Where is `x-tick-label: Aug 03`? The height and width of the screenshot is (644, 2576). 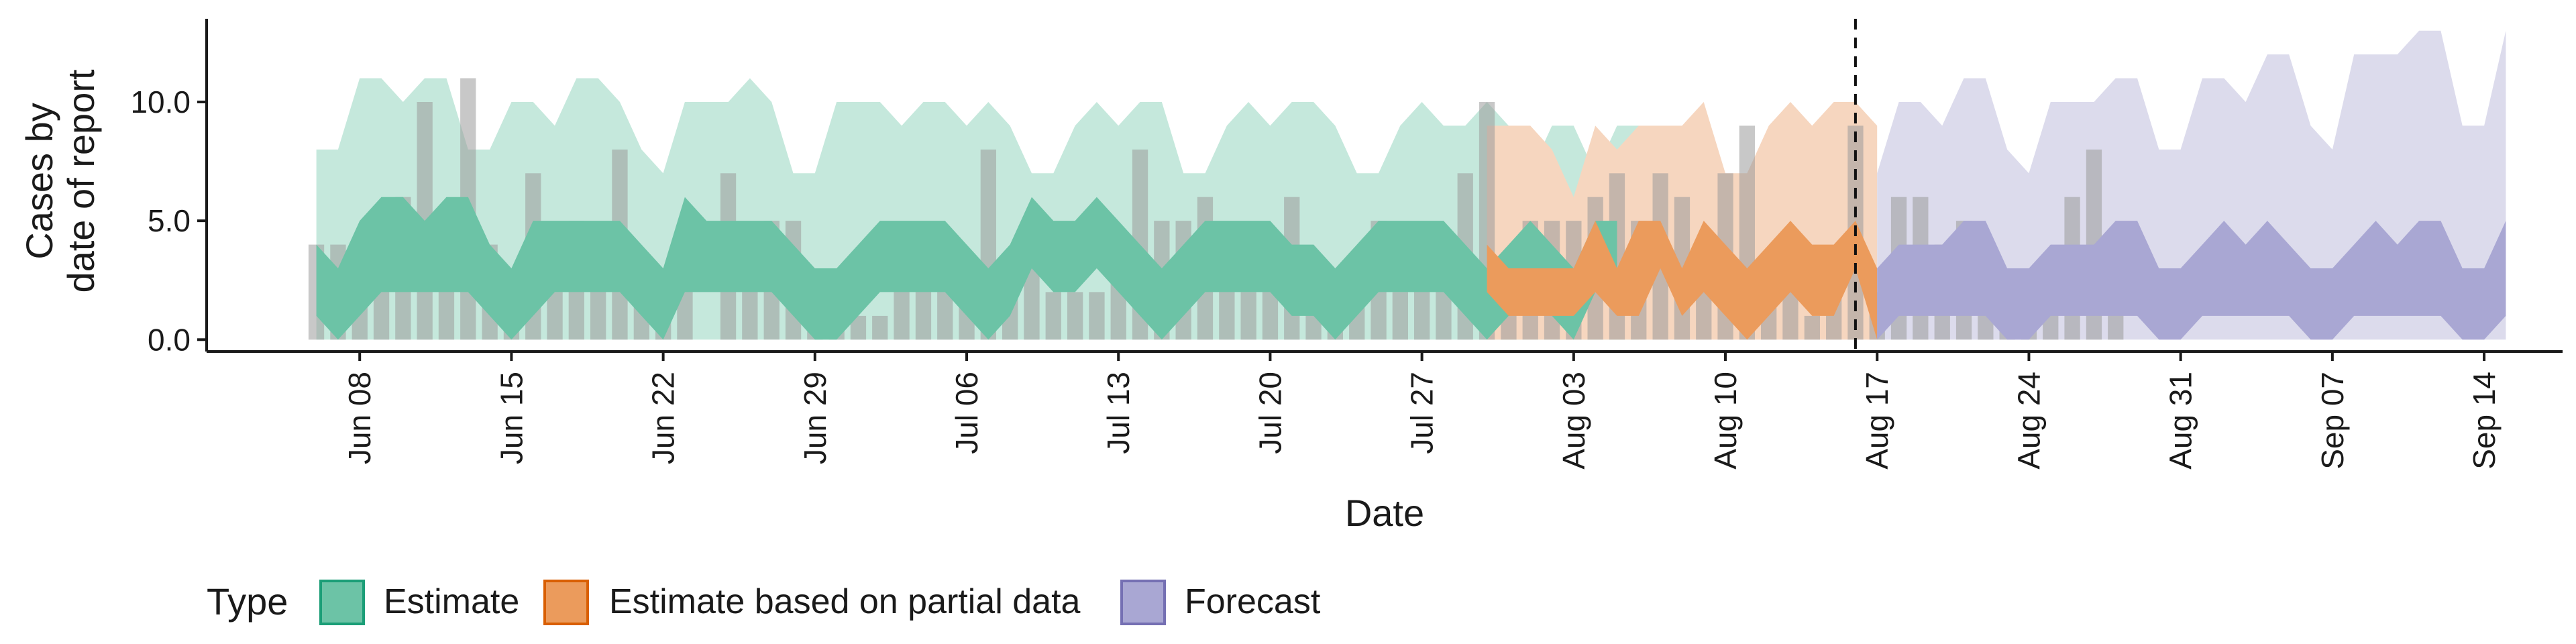 x-tick-label: Aug 03 is located at coordinates (1573, 421).